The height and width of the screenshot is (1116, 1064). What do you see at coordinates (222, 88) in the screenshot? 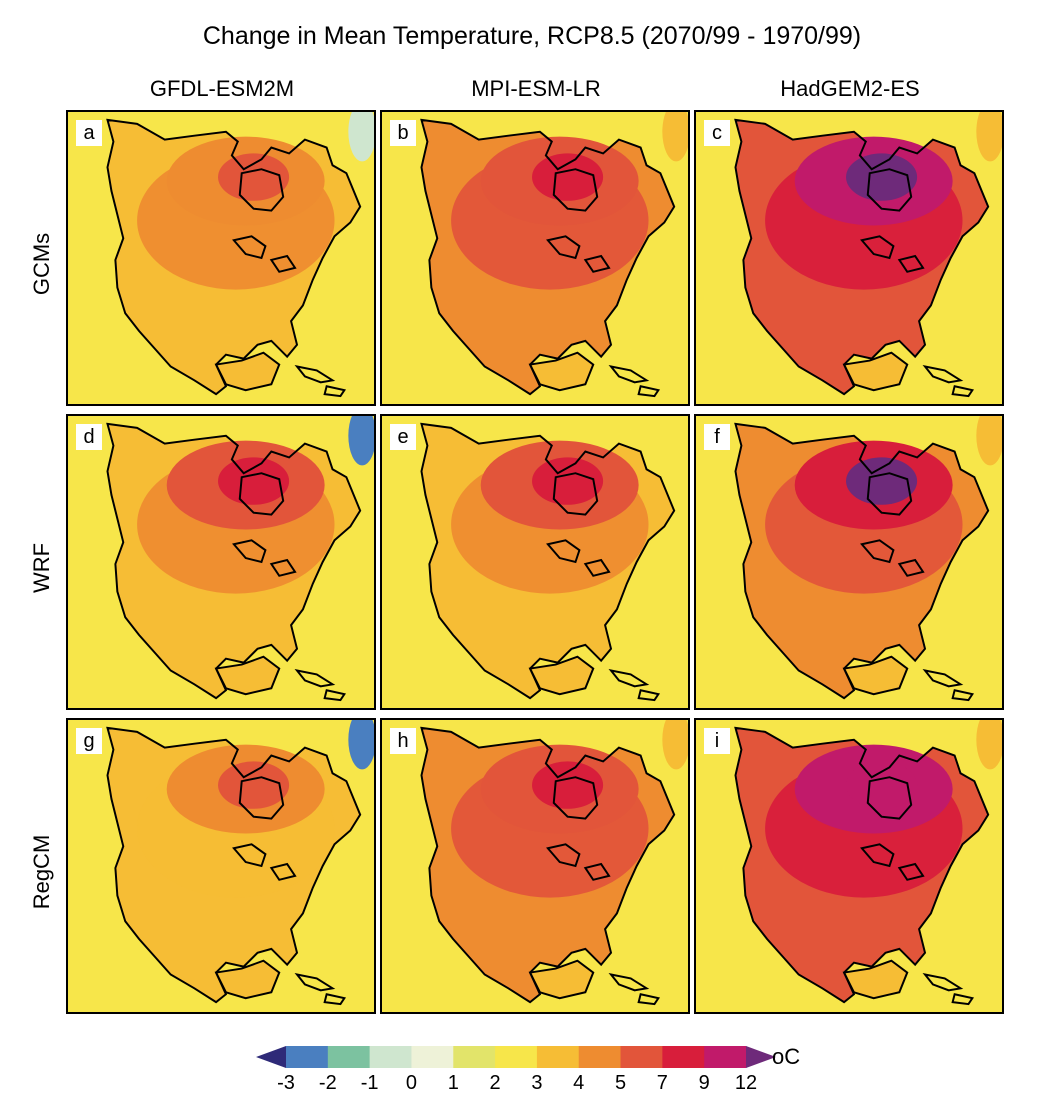
I see `column-header-gfdl: GFDL-ESM2M` at bounding box center [222, 88].